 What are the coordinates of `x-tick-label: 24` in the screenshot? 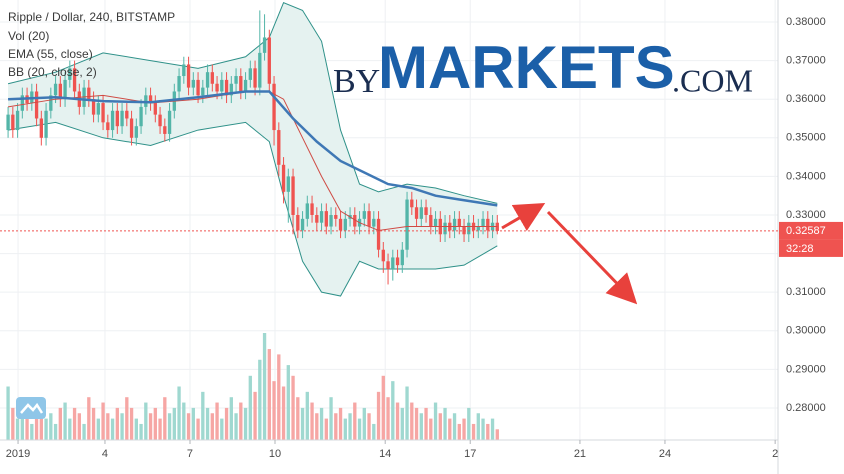 It's located at (665, 454).